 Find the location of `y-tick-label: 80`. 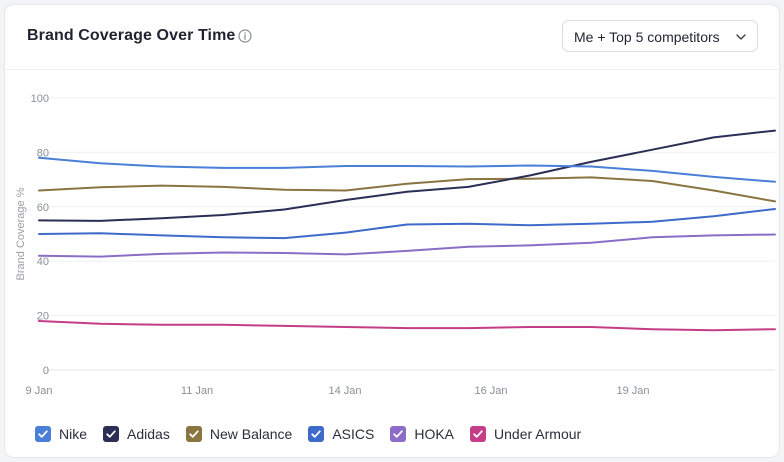

y-tick-label: 80 is located at coordinates (43, 153).